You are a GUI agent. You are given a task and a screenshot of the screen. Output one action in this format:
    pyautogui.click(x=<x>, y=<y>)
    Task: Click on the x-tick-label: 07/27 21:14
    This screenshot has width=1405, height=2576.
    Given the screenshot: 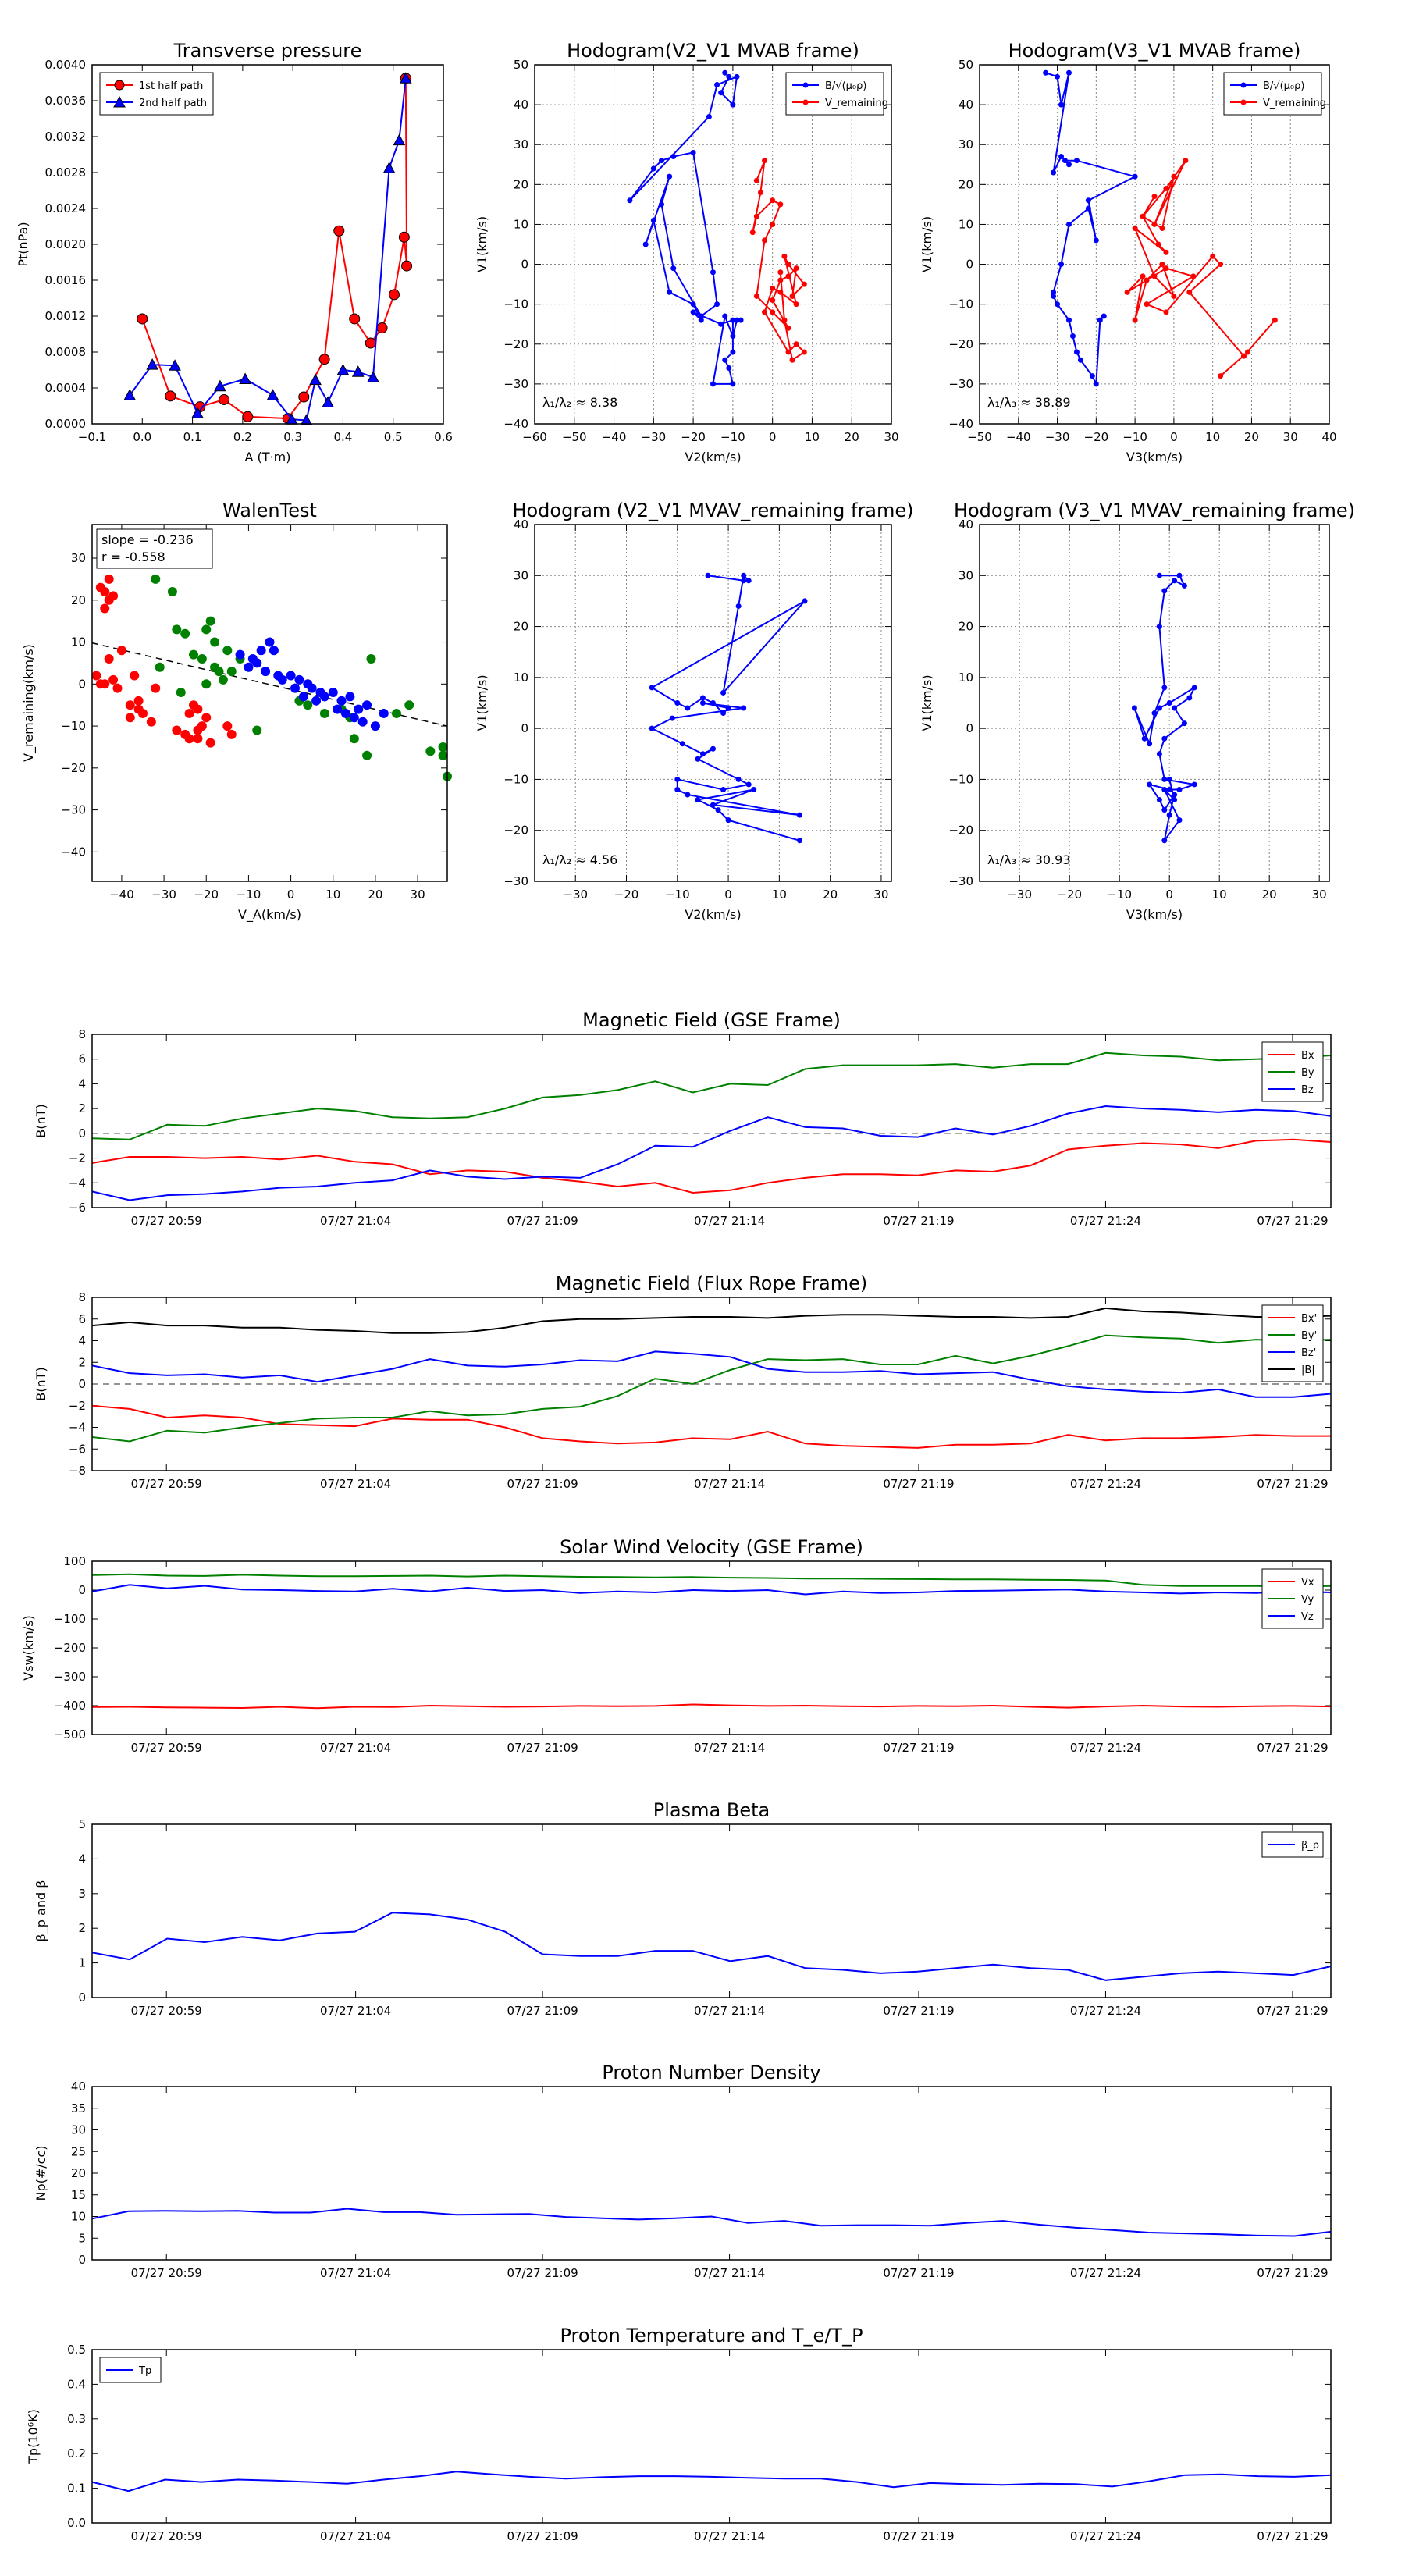 What is the action you would take?
    pyautogui.click(x=729, y=1221)
    